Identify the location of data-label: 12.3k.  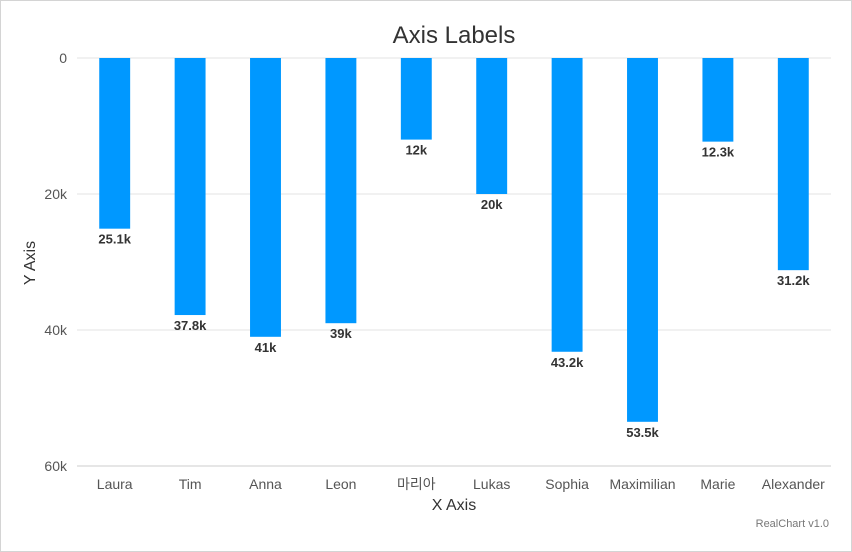
(718, 152).